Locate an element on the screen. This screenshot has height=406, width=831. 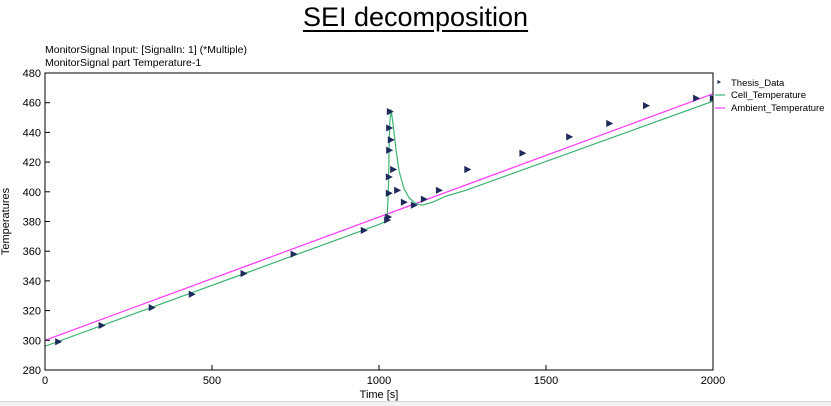
legend-item-ambient-temperature: Ambient_Temperature is located at coordinates (769, 108).